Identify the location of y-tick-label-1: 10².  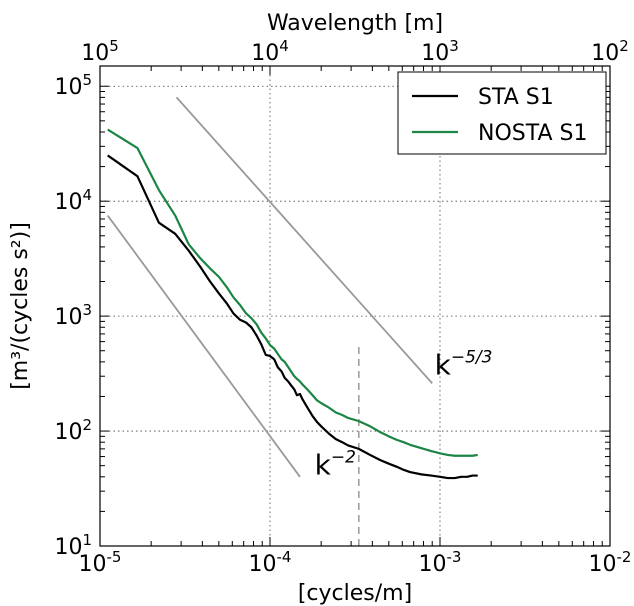
(73, 430).